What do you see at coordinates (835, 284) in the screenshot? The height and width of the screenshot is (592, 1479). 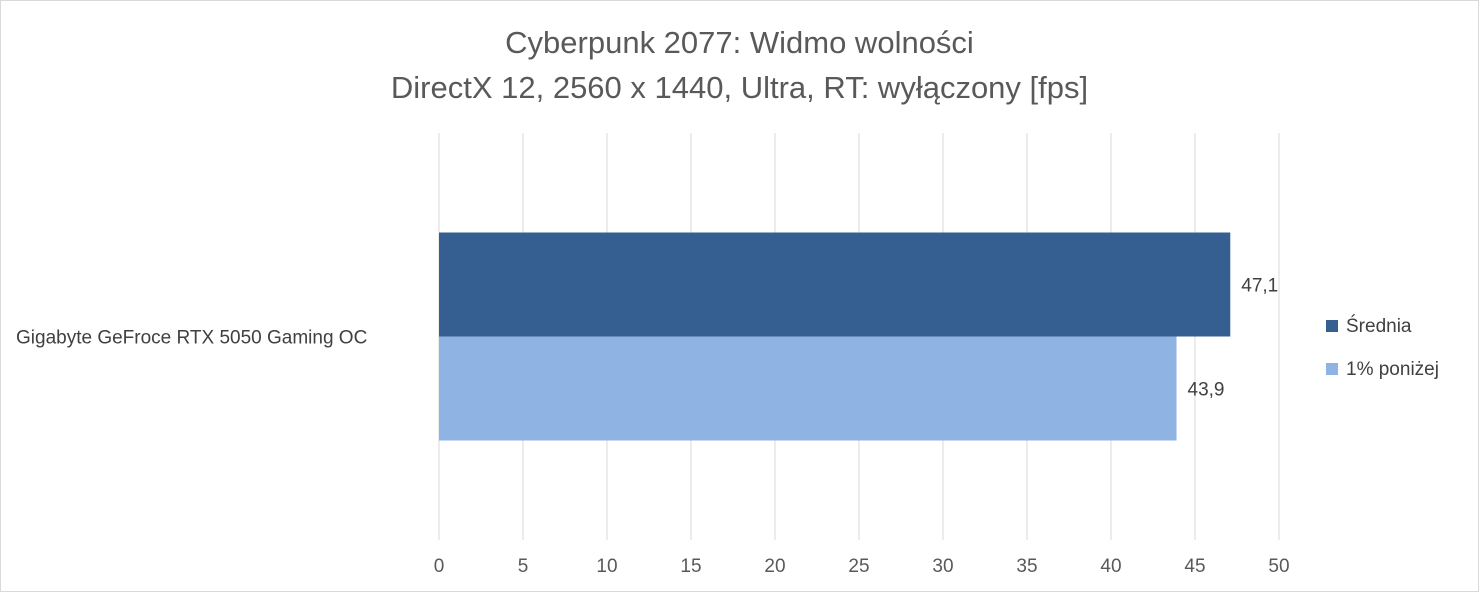 I see `bar-srednia` at bounding box center [835, 284].